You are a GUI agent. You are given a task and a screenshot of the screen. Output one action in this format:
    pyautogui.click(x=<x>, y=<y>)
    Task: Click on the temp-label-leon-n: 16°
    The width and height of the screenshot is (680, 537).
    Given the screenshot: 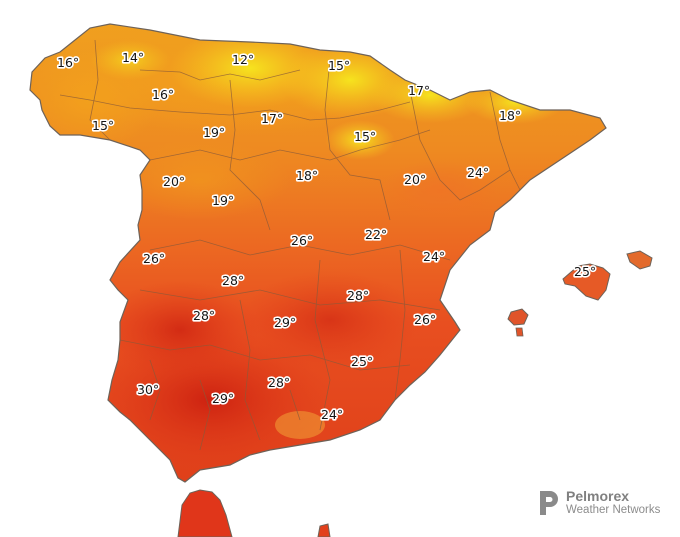 What is the action you would take?
    pyautogui.click(x=163, y=94)
    